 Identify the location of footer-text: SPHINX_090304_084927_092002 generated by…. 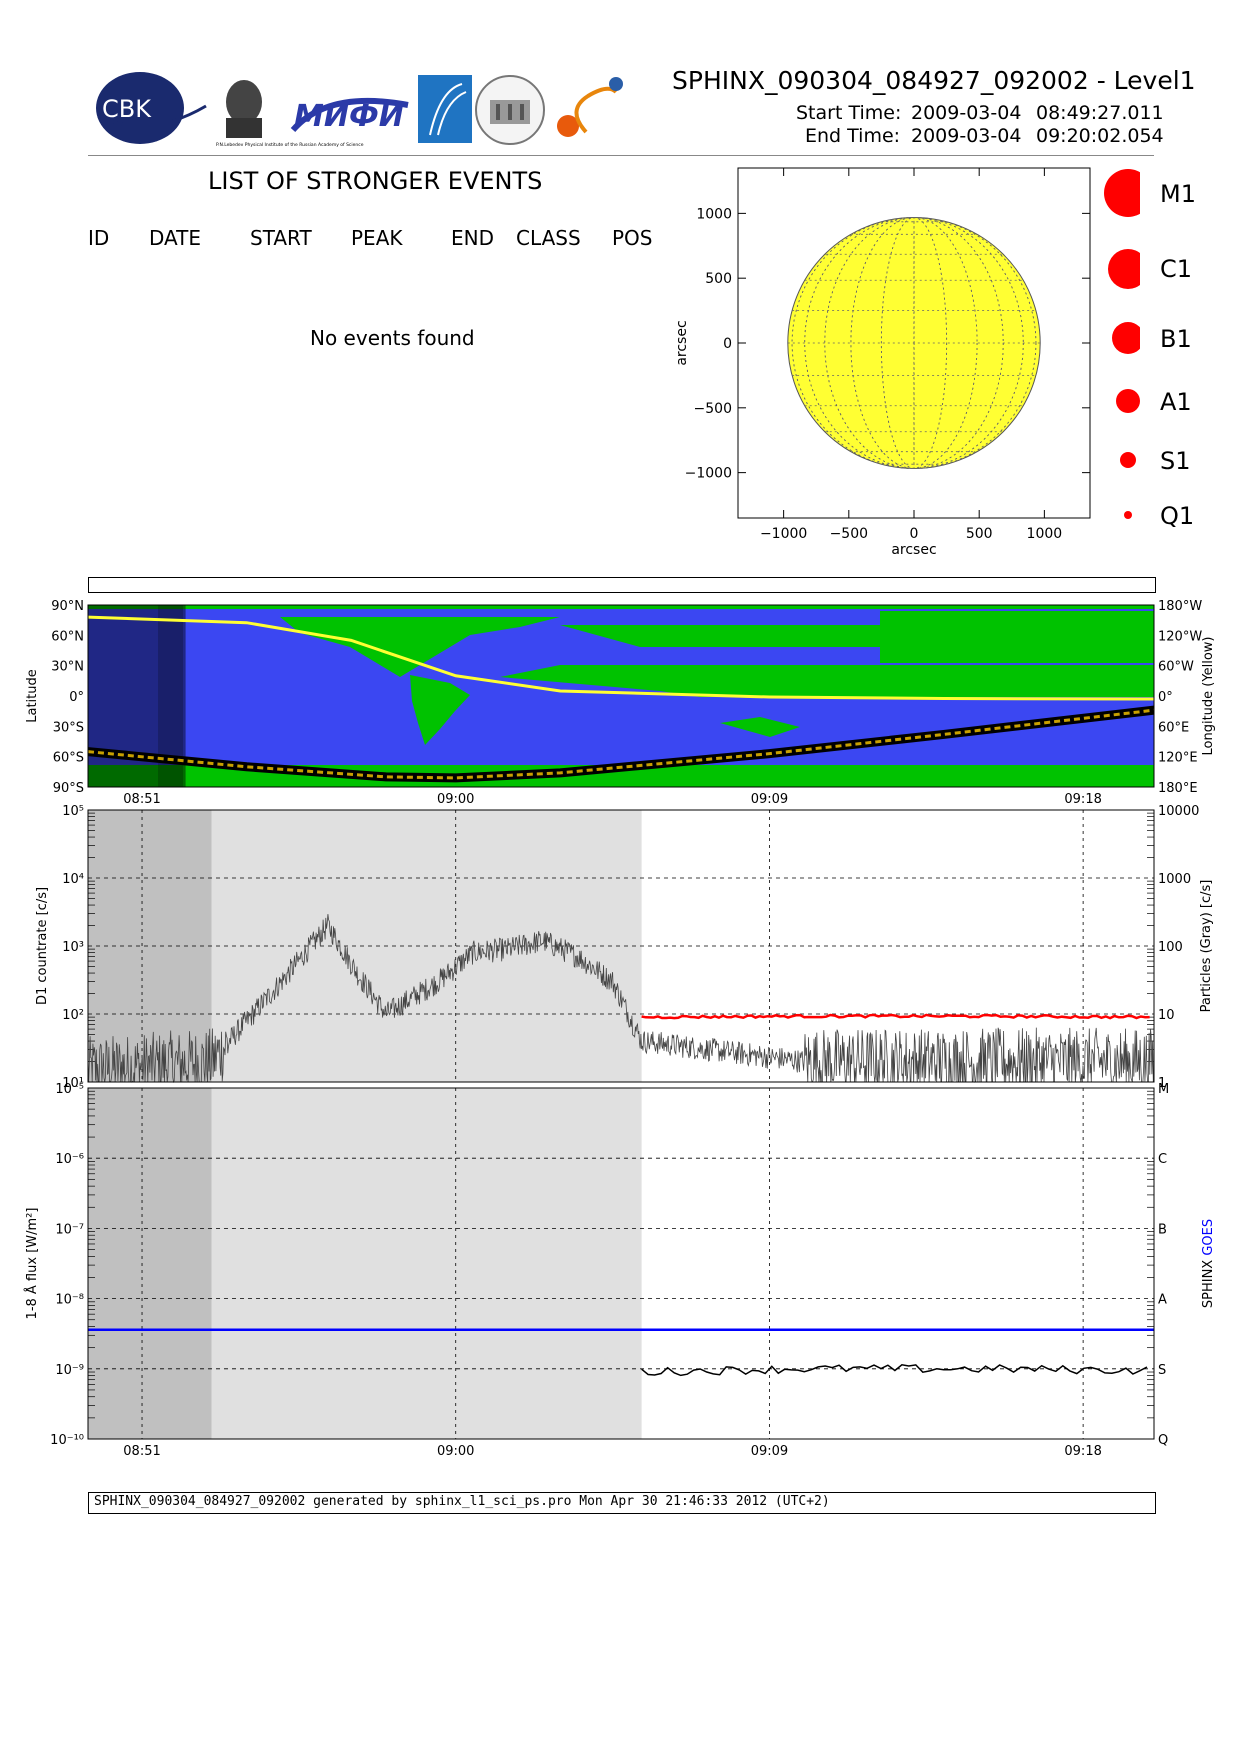
(462, 1501).